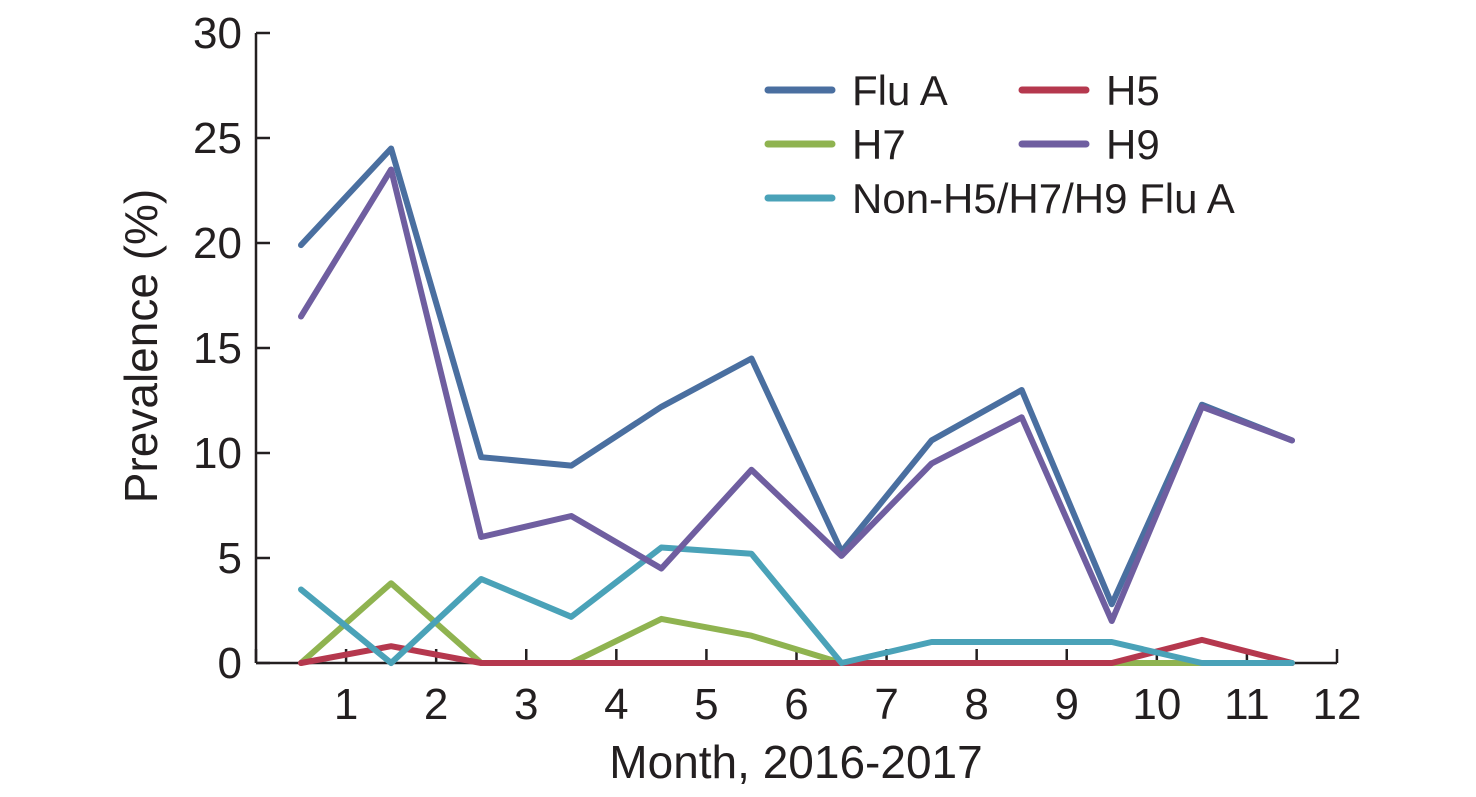  What do you see at coordinates (1247, 704) in the screenshot?
I see `x-tick-label: 11` at bounding box center [1247, 704].